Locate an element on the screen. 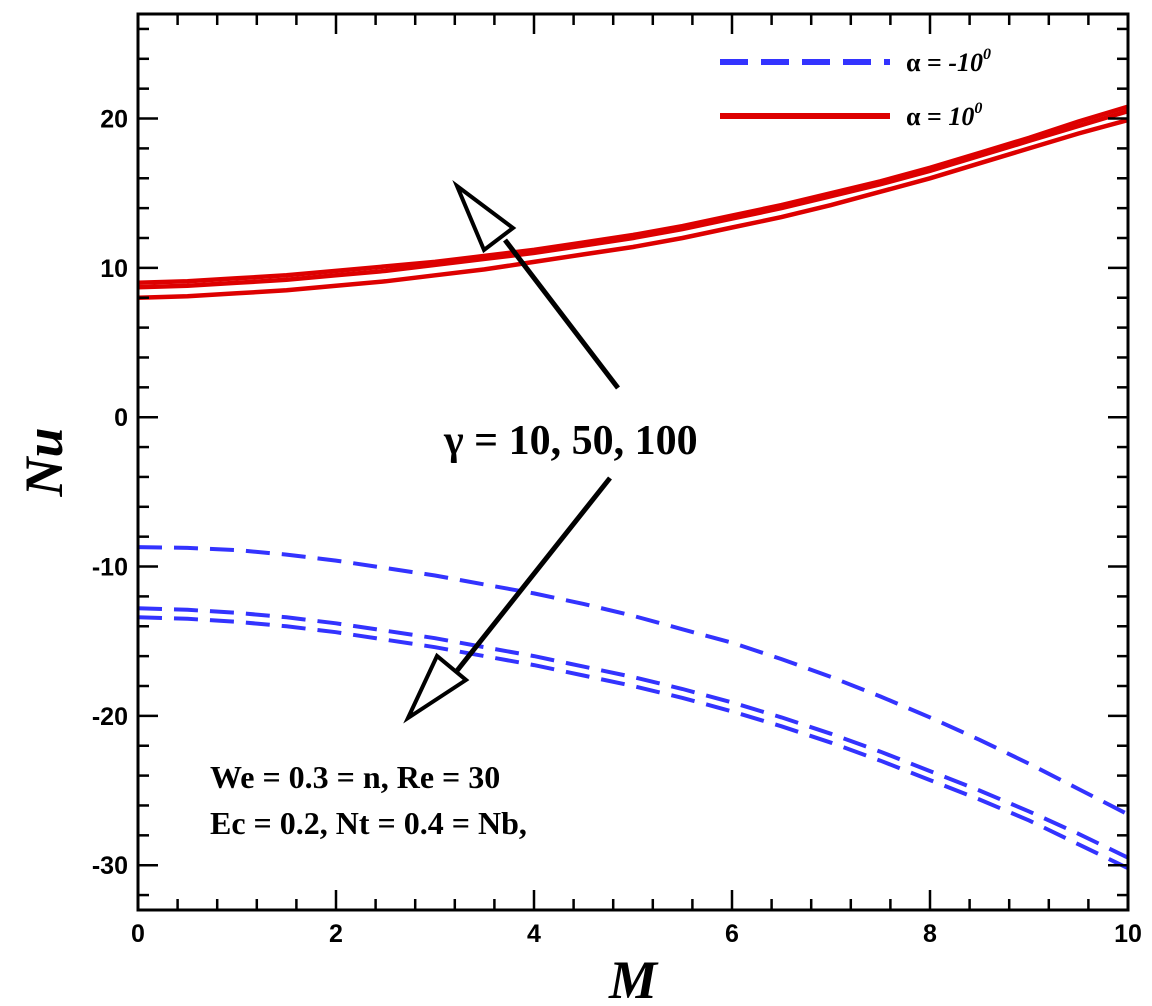 The width and height of the screenshot is (1152, 1006). gamma-arrow-down-shaft is located at coordinates (533, 575).